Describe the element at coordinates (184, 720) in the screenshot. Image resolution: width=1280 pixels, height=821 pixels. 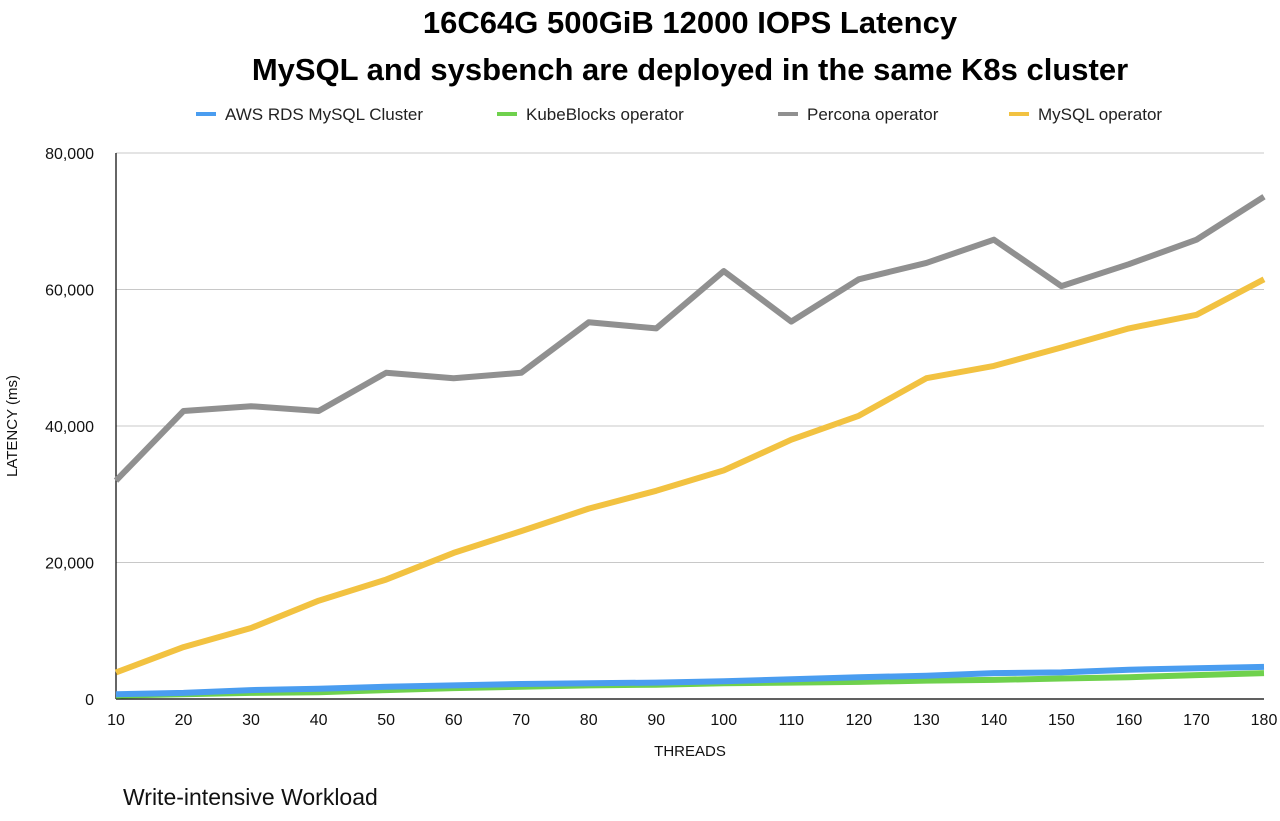
I see `x-tick-label: 20` at that location.